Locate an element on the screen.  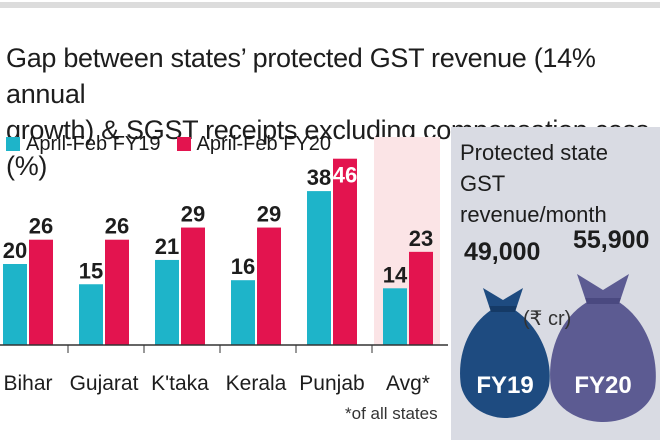
category-label-ktaka: K'taka is located at coordinates (180, 383).